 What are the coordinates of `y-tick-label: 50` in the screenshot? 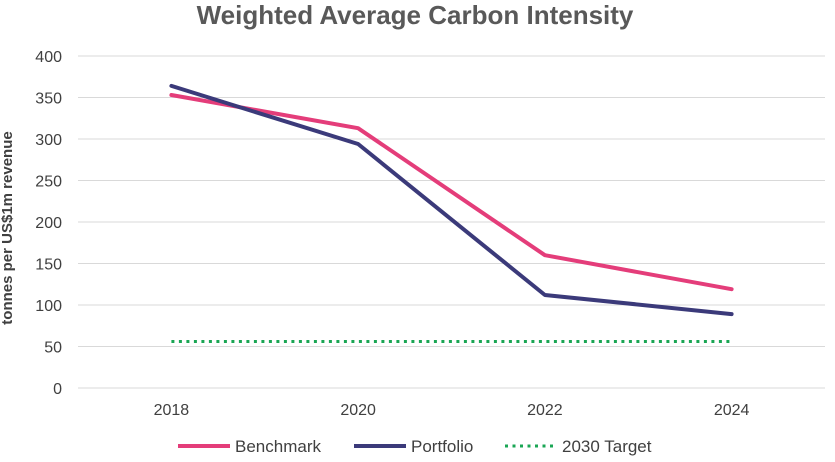 It's located at (53, 348).